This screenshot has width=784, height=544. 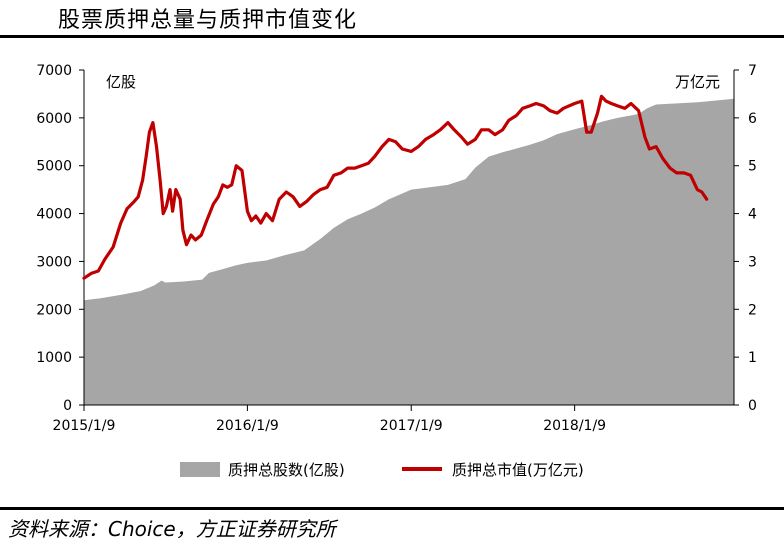 I want to click on right-axis-unit-label: 万亿元, so click(x=697, y=82).